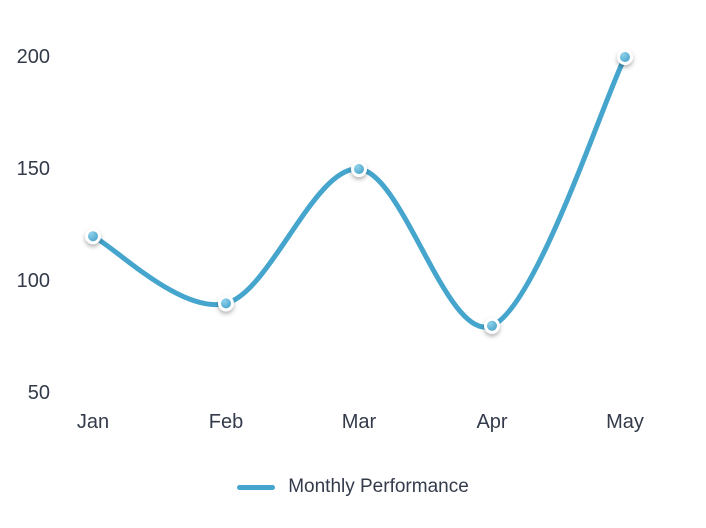 The image size is (706, 528). I want to click on data-point-feb, so click(226, 303).